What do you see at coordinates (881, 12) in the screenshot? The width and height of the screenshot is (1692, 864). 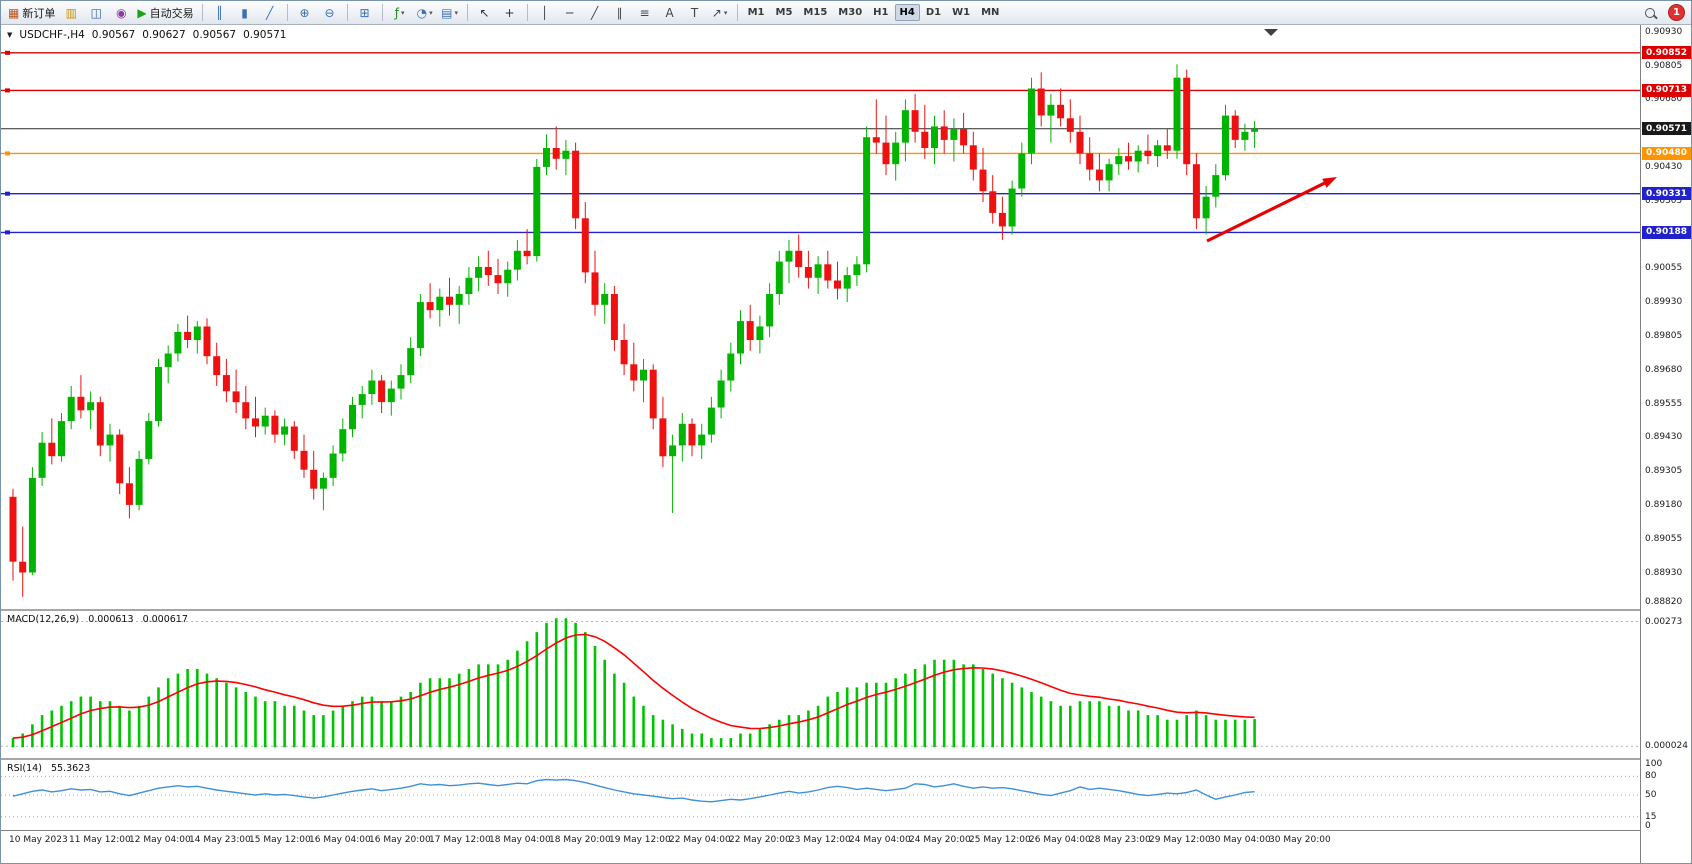 I see `timeframe-button-h1: H1` at bounding box center [881, 12].